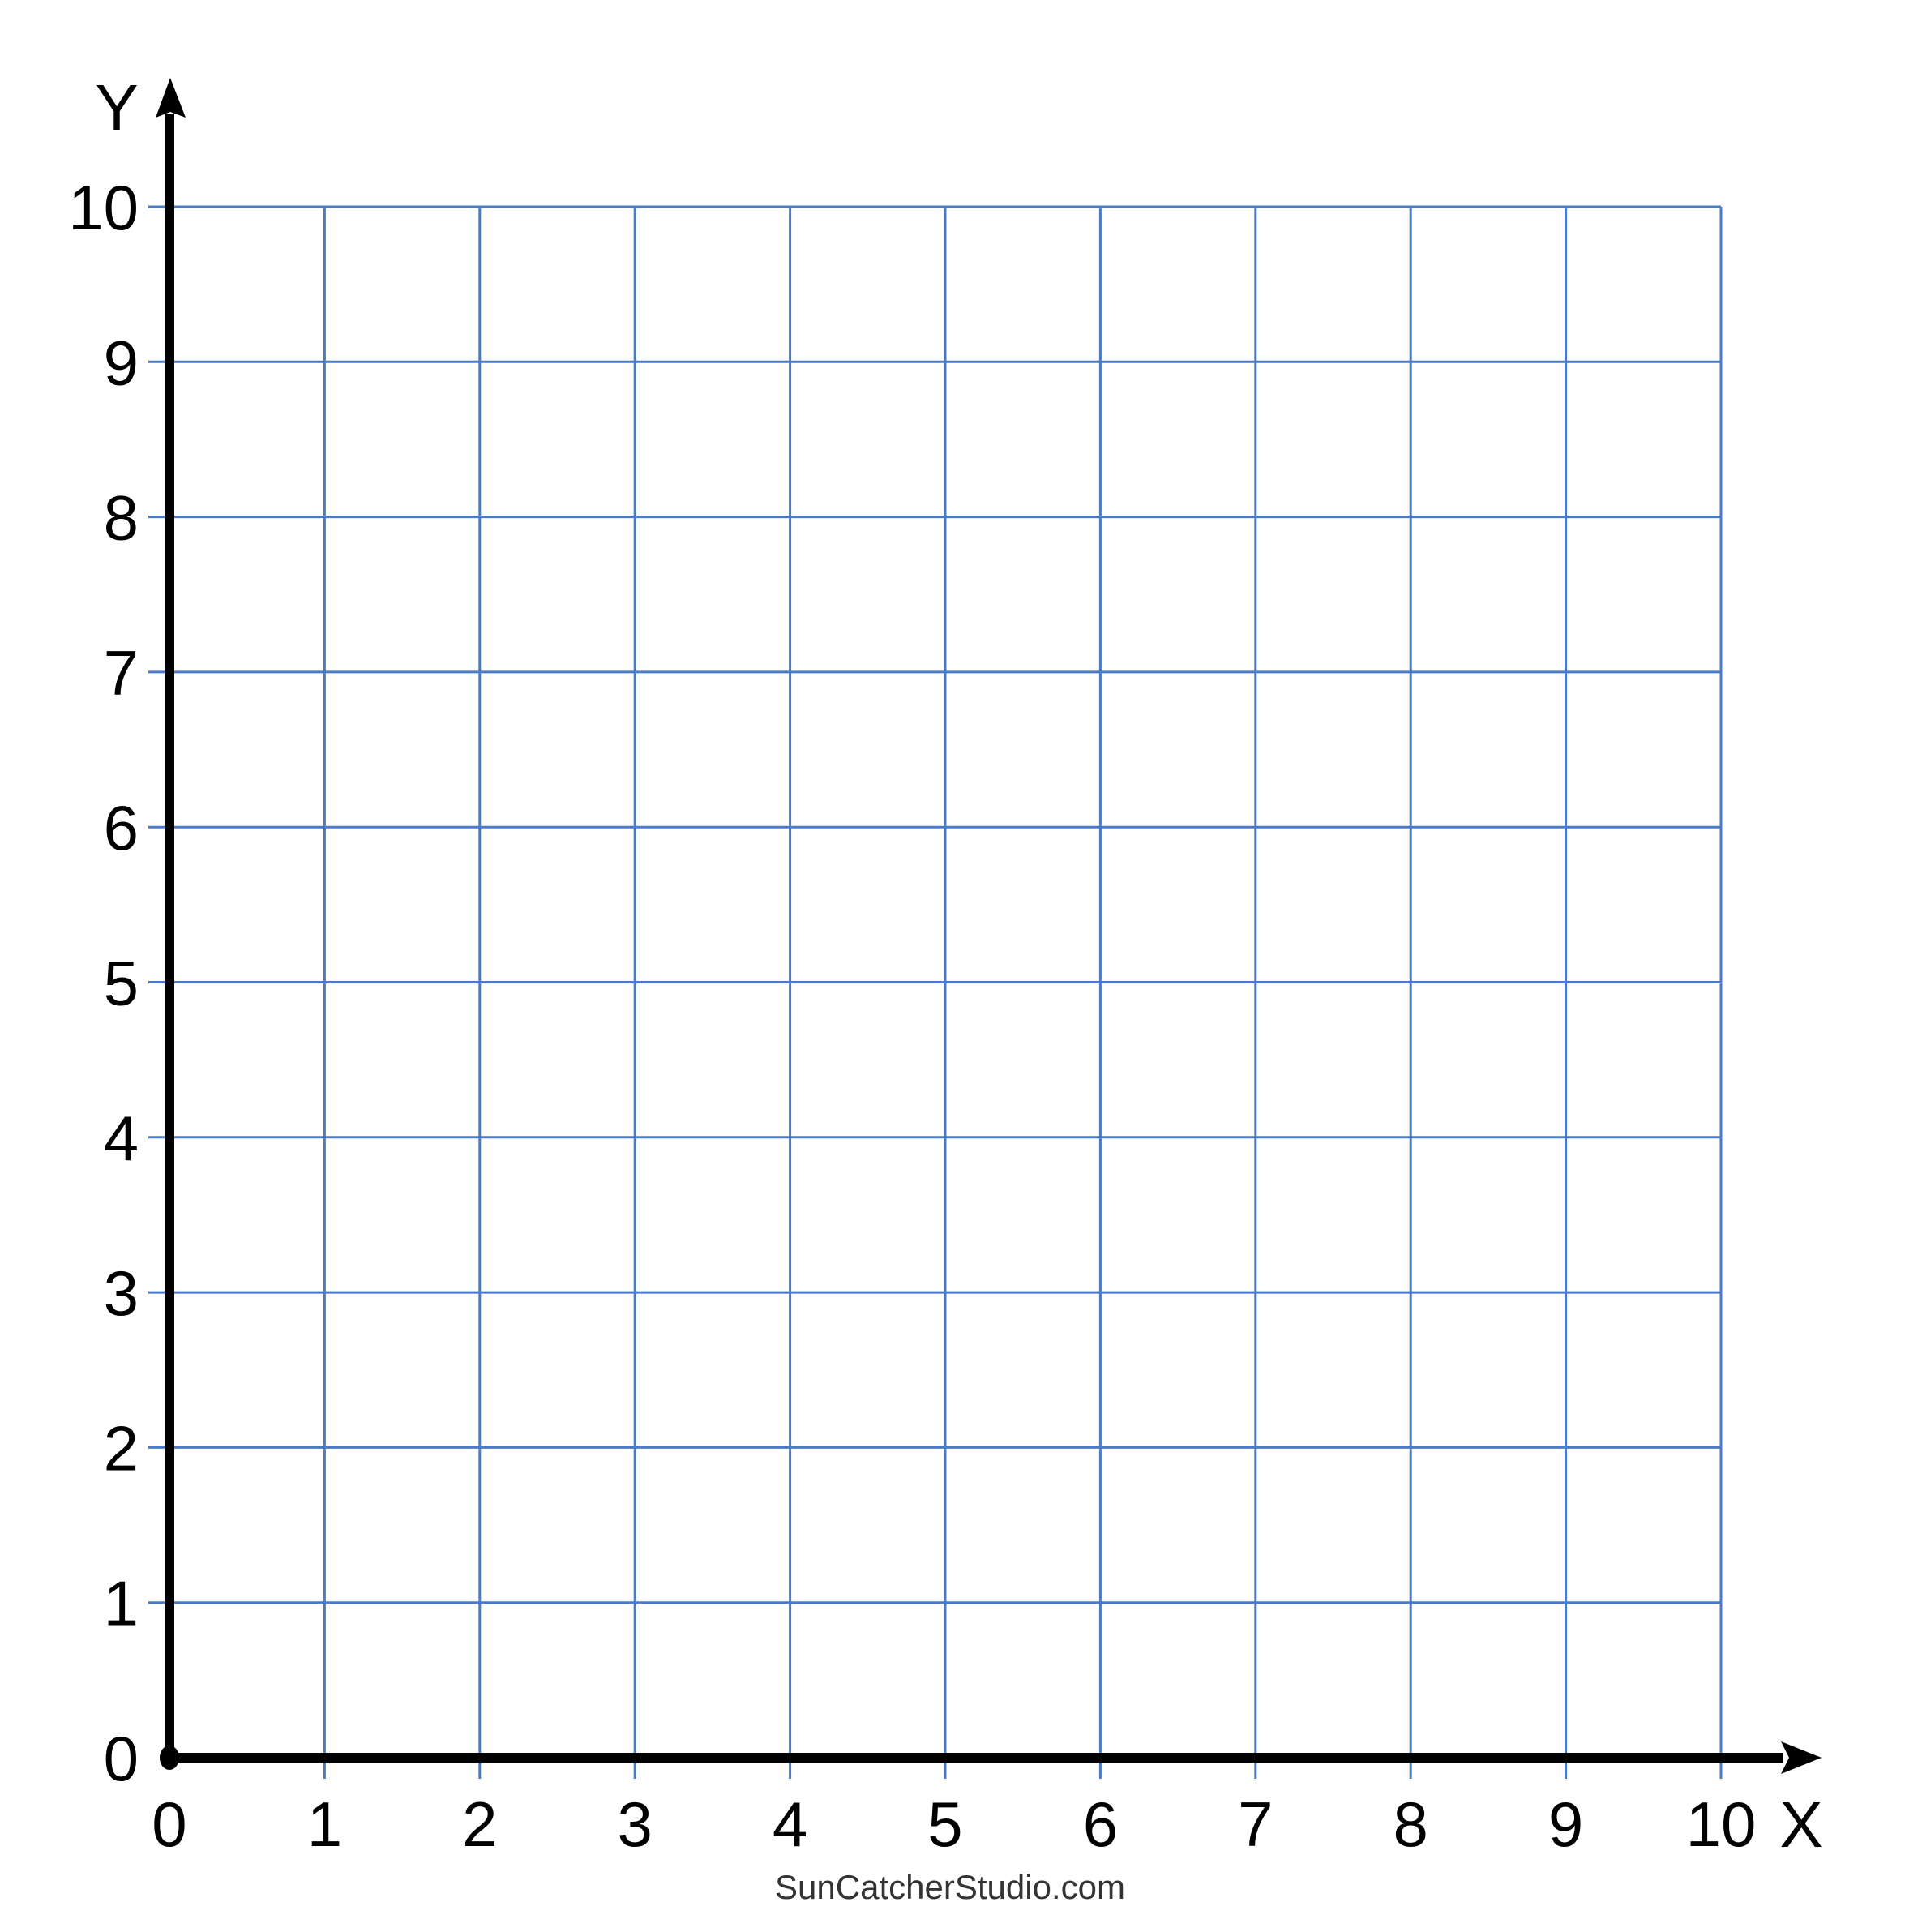 The image size is (1905, 1932). What do you see at coordinates (1721, 1824) in the screenshot?
I see `x-tick-label: 10` at bounding box center [1721, 1824].